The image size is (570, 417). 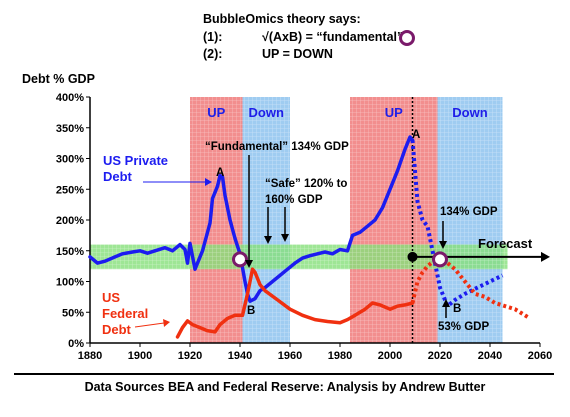 I want to click on x-tick-label-1940: 1940, so click(x=240, y=356).